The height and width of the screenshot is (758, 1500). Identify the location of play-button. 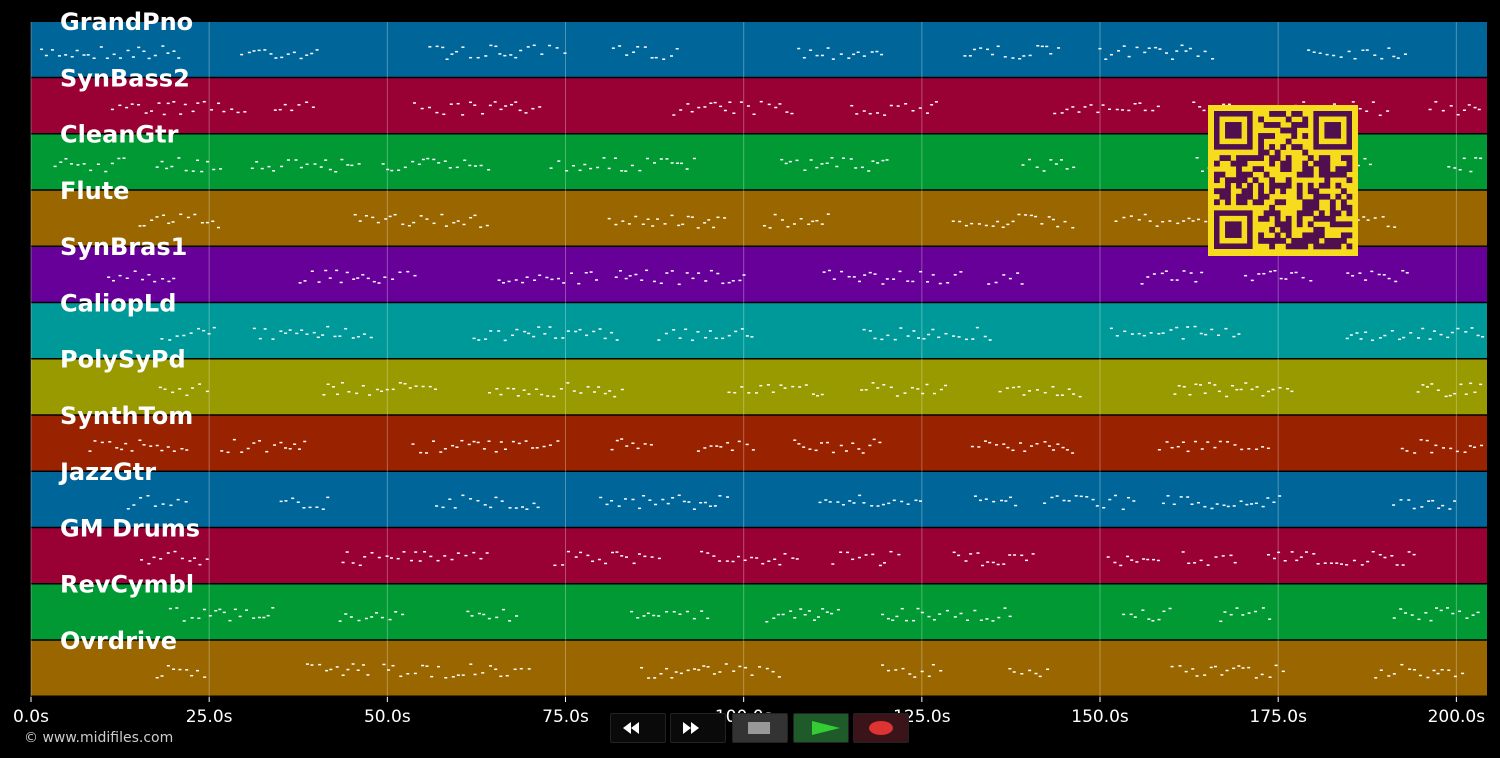
(821, 728).